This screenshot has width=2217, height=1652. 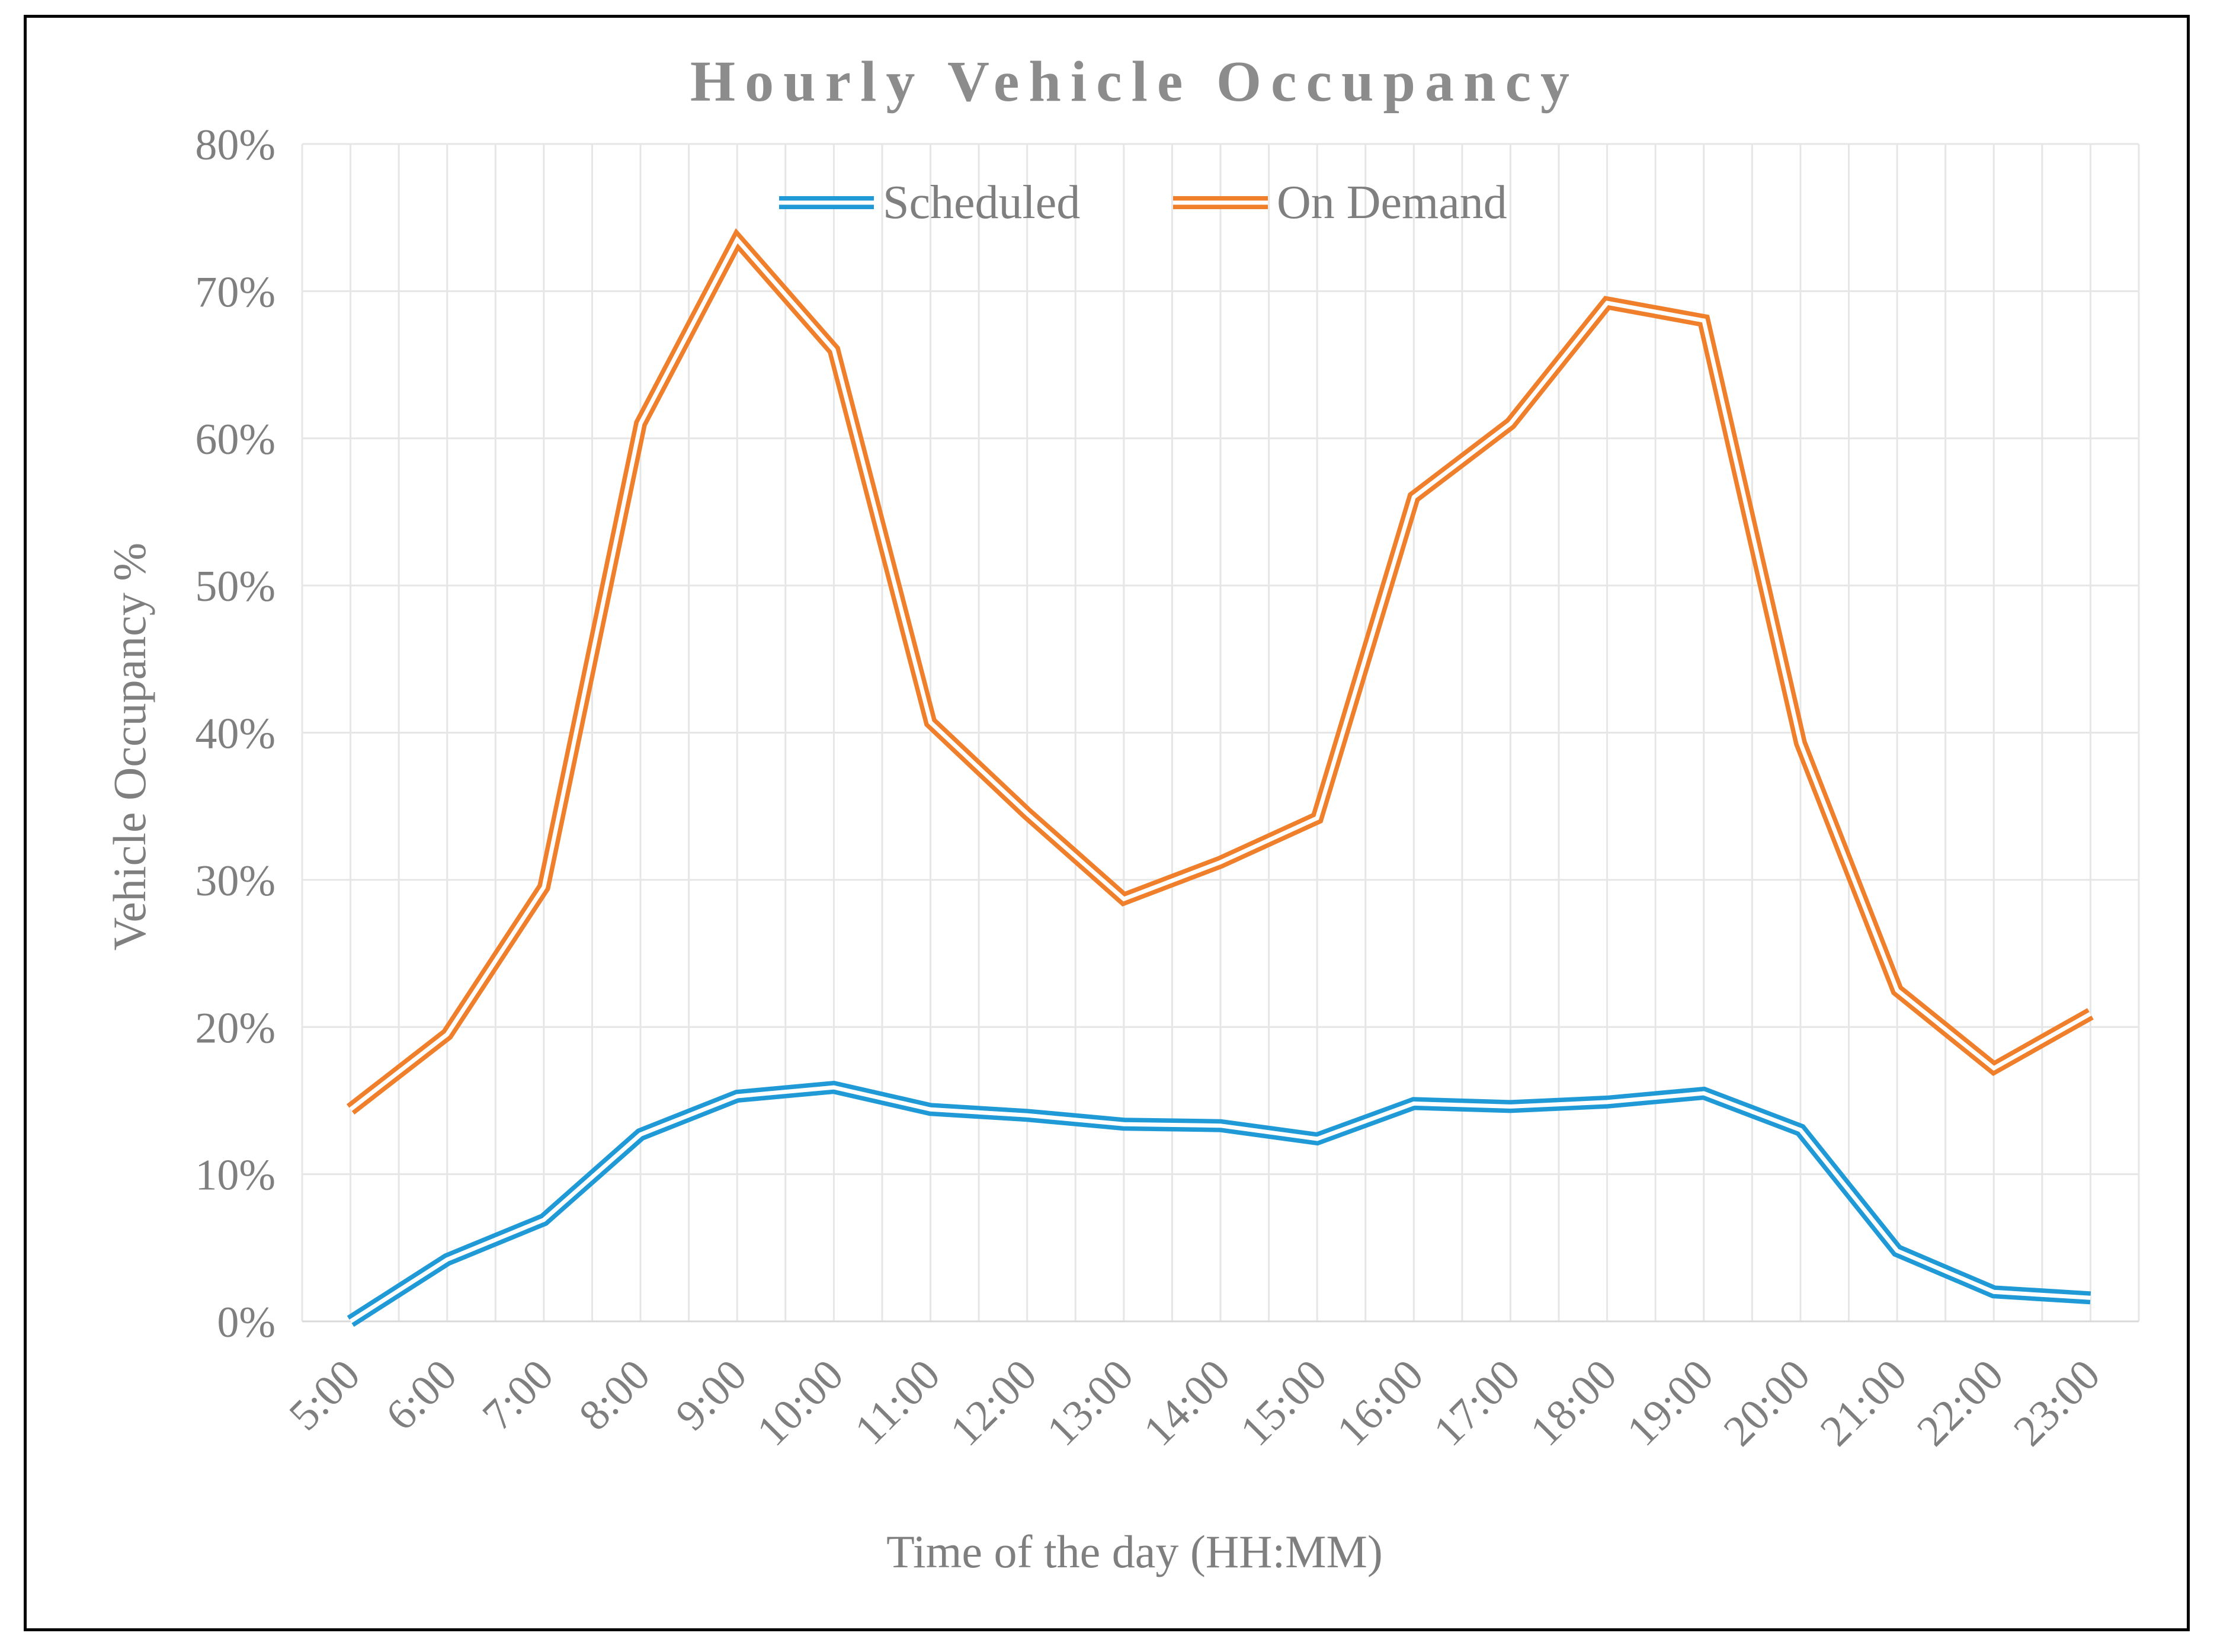 What do you see at coordinates (1283, 1403) in the screenshot?
I see `x-tick-label: 15:00` at bounding box center [1283, 1403].